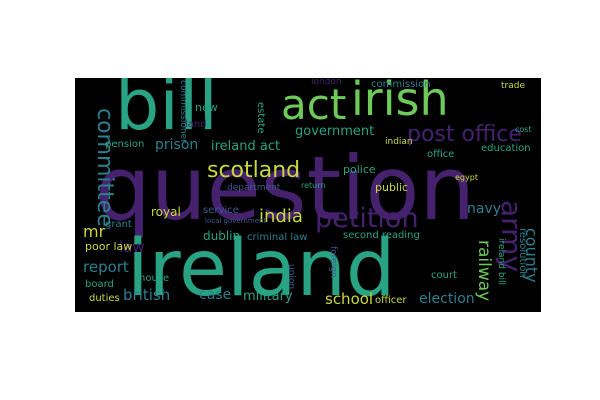 This screenshot has height=400, width=600. What do you see at coordinates (484, 271) in the screenshot?
I see `word-railway: railway` at bounding box center [484, 271].